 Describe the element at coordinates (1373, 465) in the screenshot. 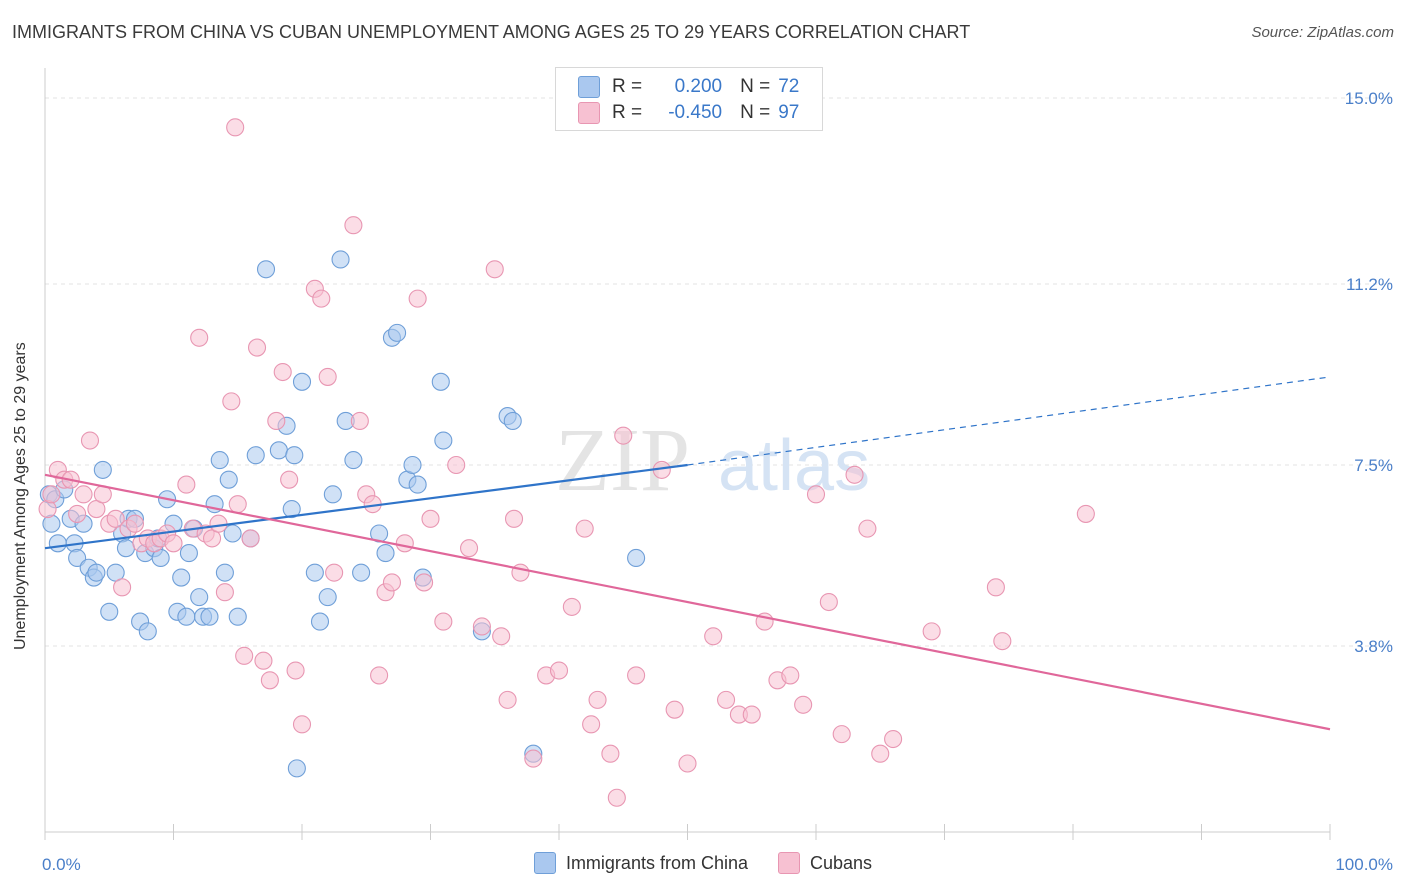

I see `y-tick-label: 7.5%` at that location.